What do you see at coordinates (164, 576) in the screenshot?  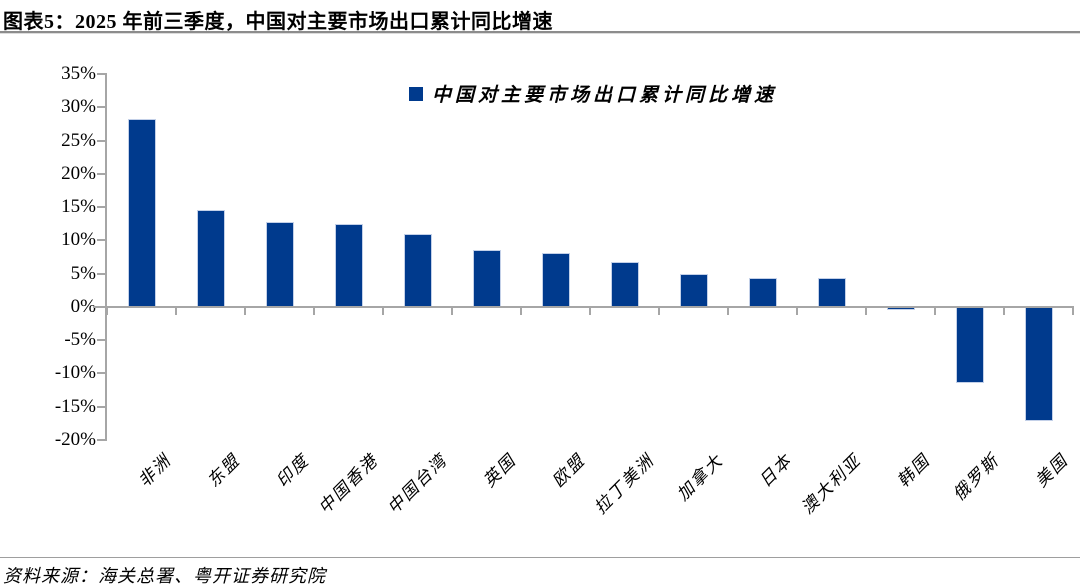 I see `source-note: 资料来源：海关总署、粤开证券研究院` at bounding box center [164, 576].